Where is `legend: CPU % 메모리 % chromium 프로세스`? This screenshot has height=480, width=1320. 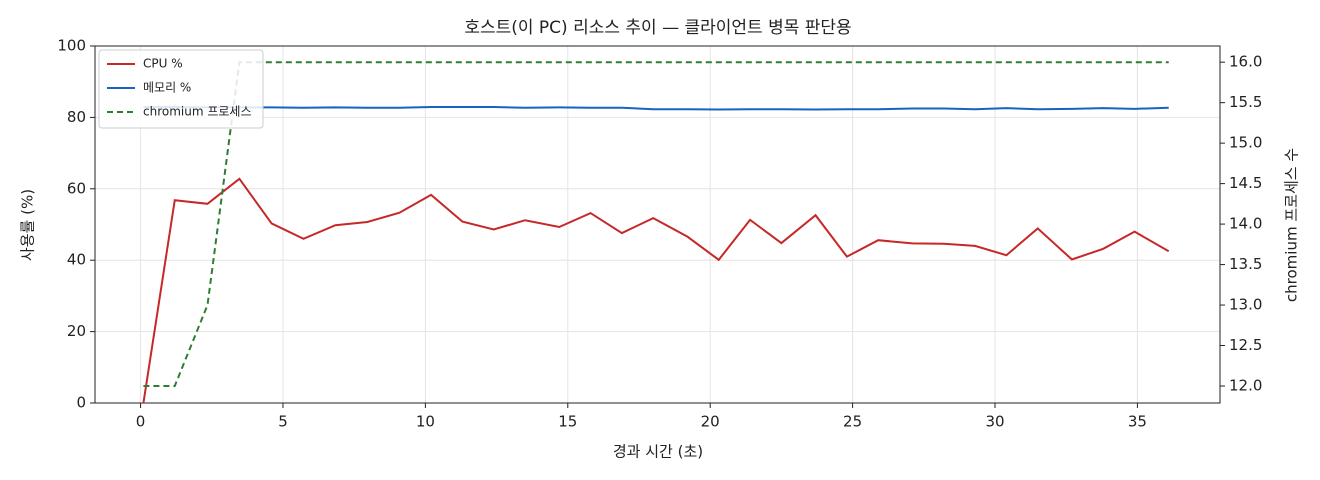 legend: CPU % 메모리 % chromium 프로세스 is located at coordinates (181, 89).